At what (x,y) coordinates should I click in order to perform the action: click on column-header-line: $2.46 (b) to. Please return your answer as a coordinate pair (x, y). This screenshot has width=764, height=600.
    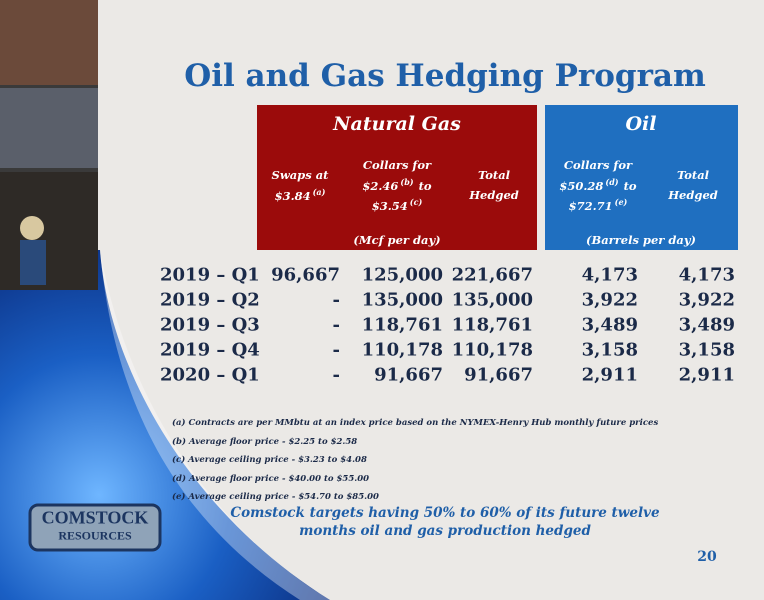
    Looking at the image, I should click on (396, 185).